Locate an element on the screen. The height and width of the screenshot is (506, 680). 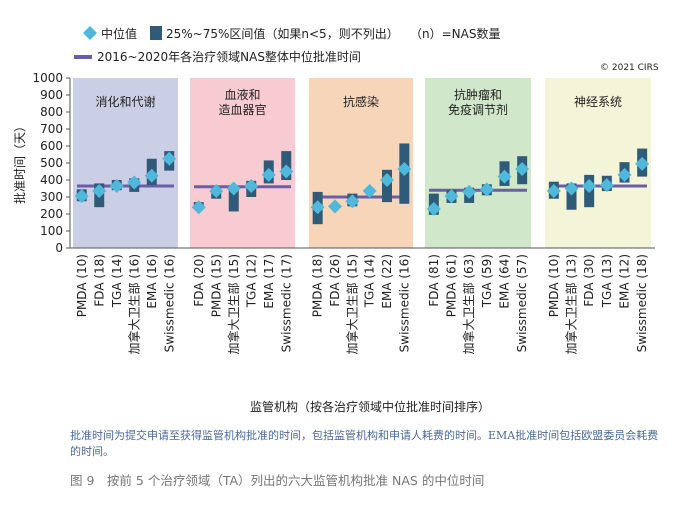
panel-title-line: 消化和代谢 is located at coordinates (125, 101).